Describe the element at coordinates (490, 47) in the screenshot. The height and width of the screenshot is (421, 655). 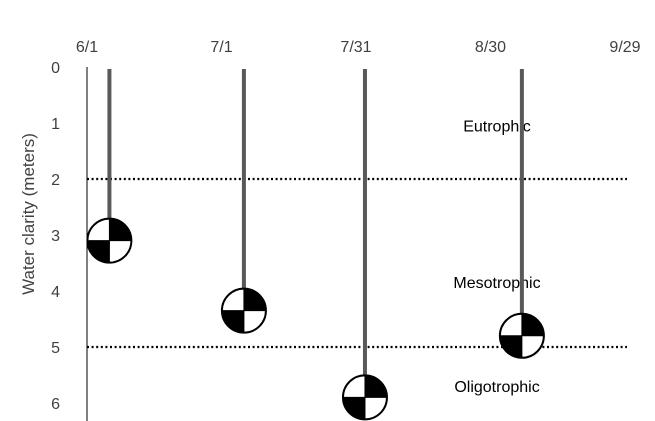
I see `x-tick-label-3: 8/30` at that location.